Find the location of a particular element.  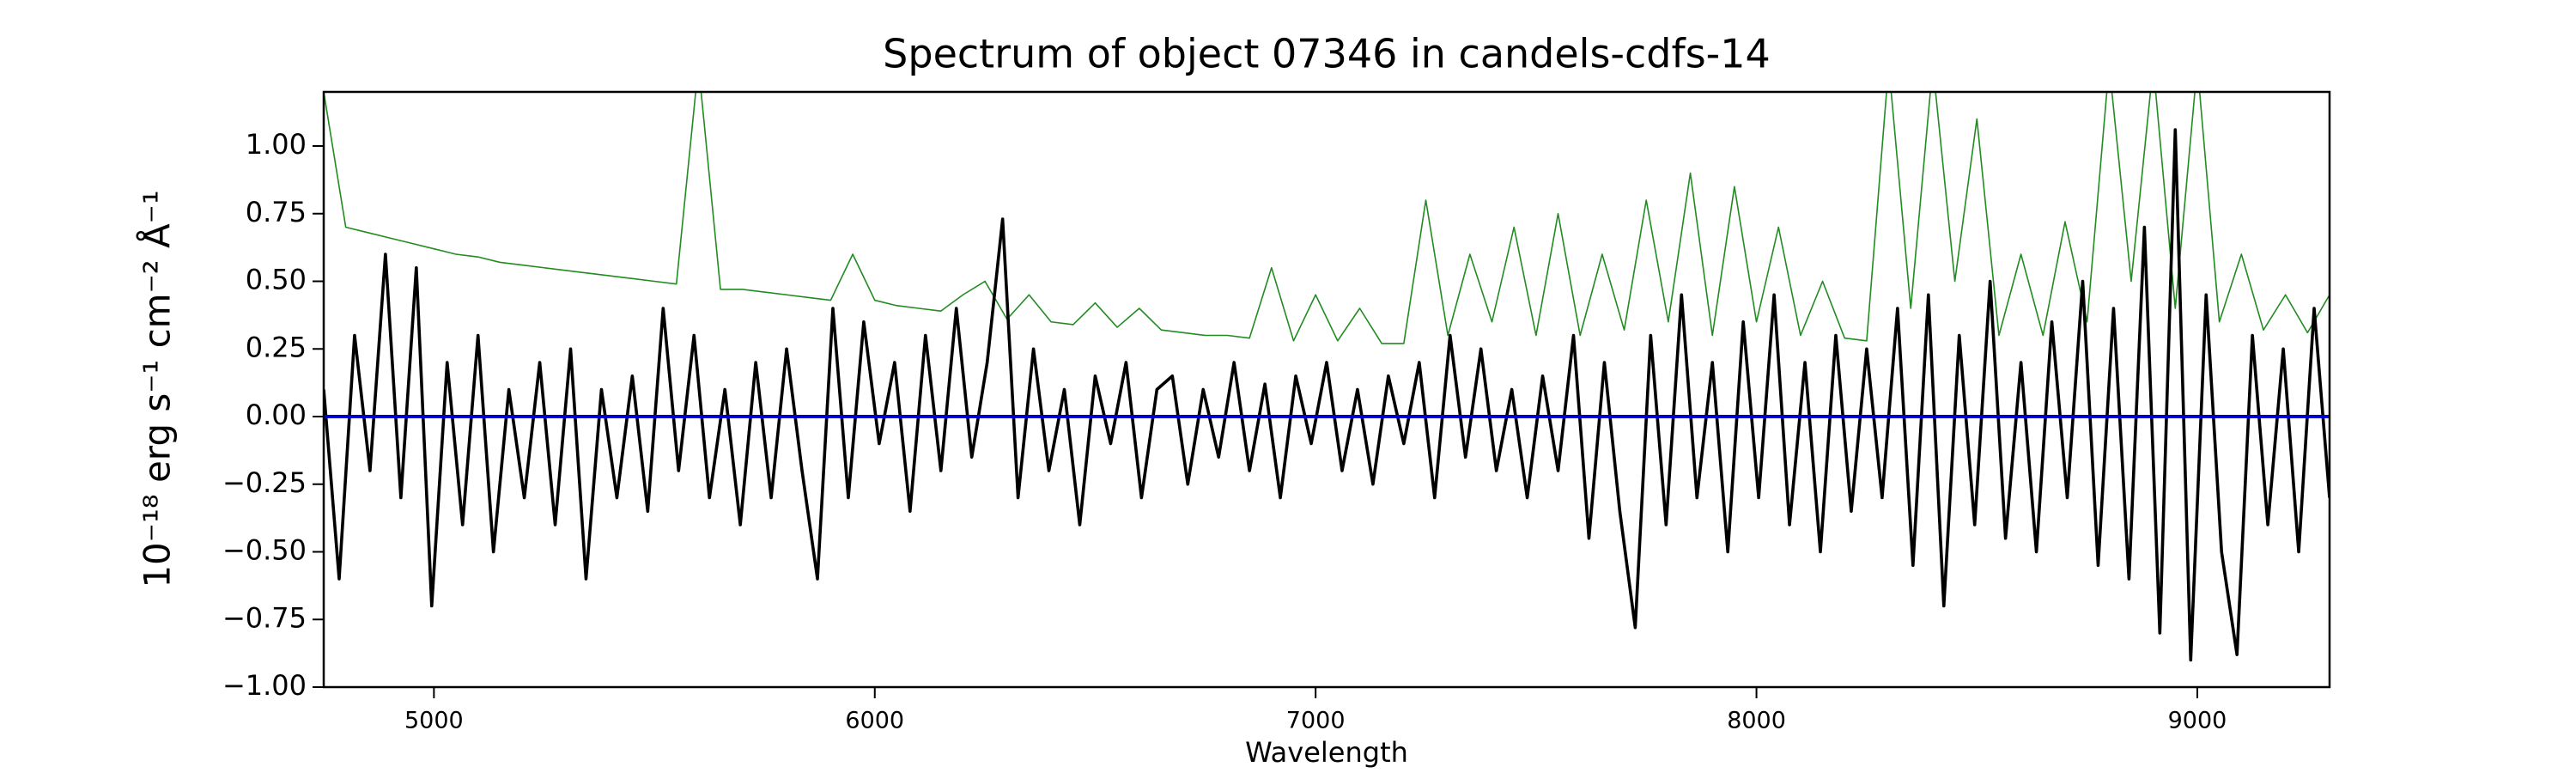

y-tick-label: −0.75 is located at coordinates (264, 617).